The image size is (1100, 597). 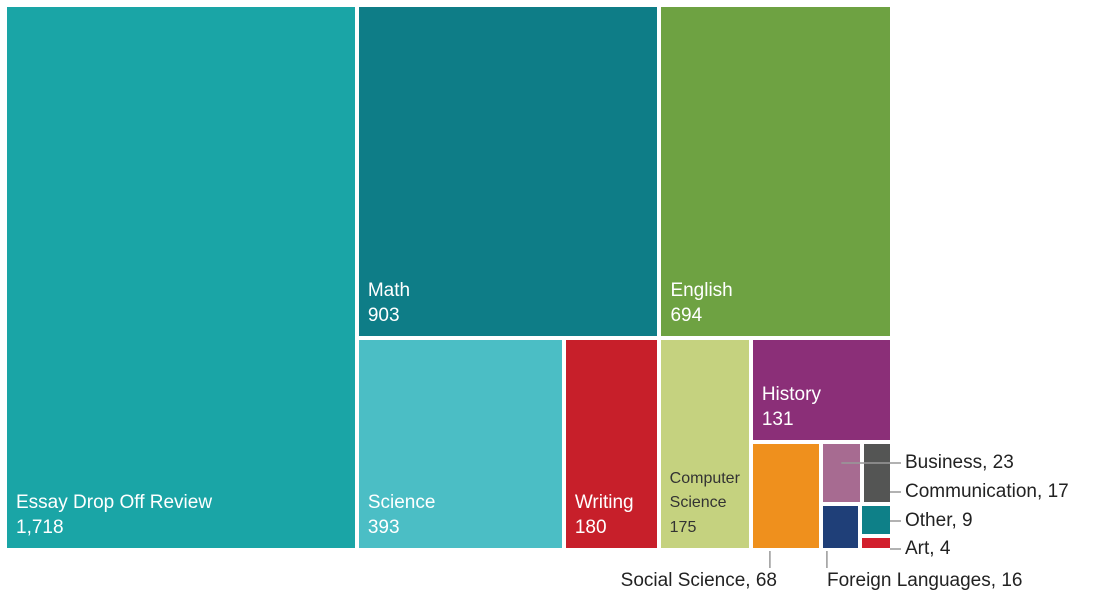 I want to click on tile-name: Essay Drop Off Review, so click(x=114, y=502).